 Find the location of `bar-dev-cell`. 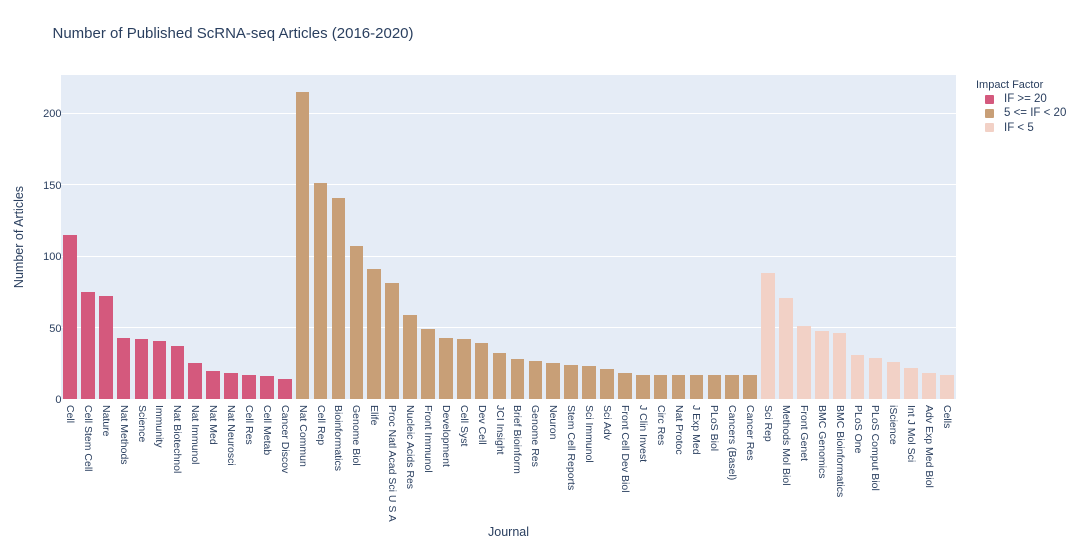

bar-dev-cell is located at coordinates (481, 371).